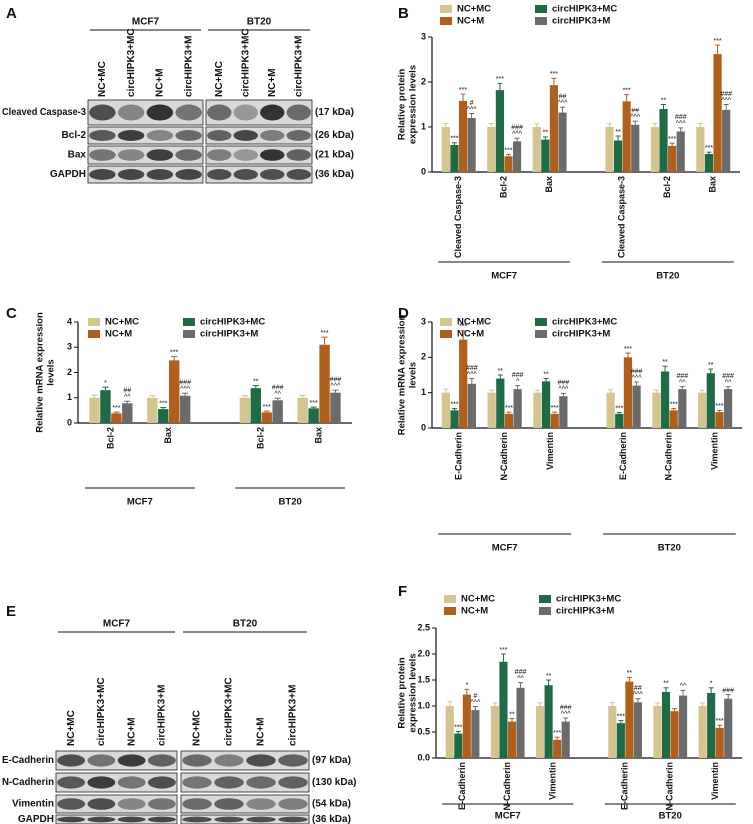  What do you see at coordinates (518, 381) in the screenshot?
I see `significance-mark: ^` at bounding box center [518, 381].